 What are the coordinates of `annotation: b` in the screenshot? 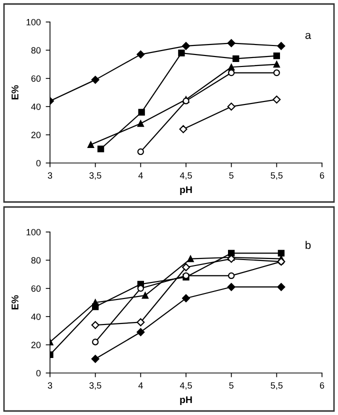 It's located at (308, 245).